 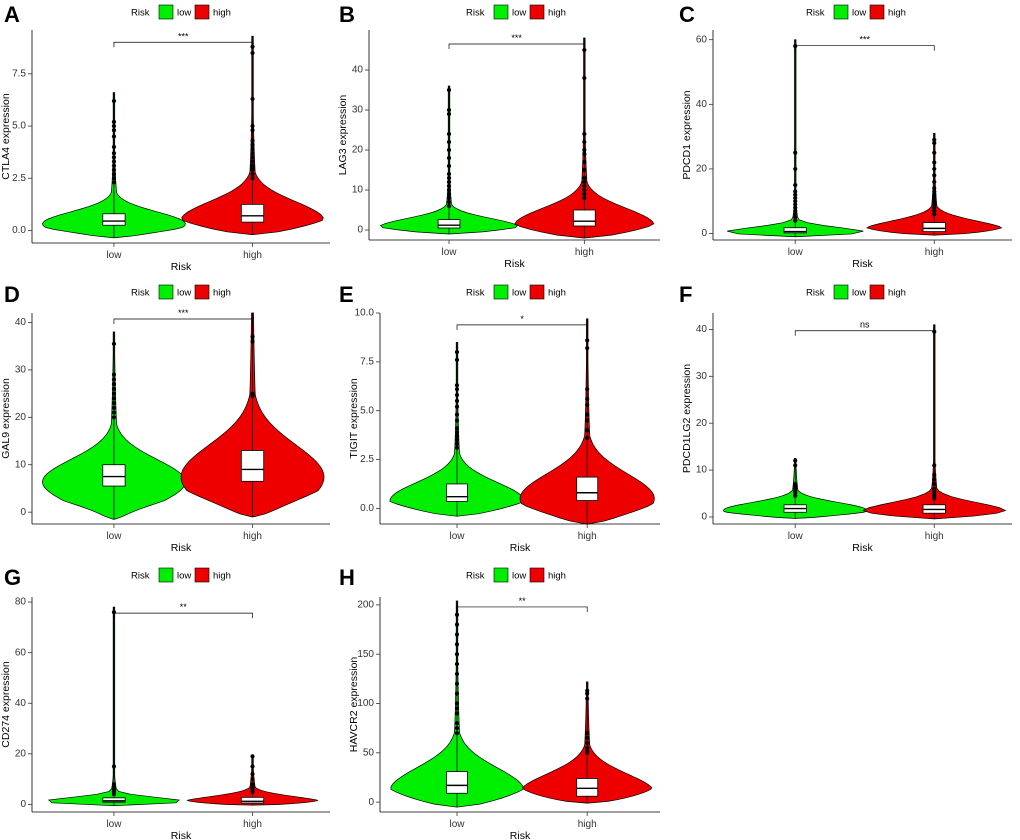 I want to click on significance-bracket, so click(x=183, y=615).